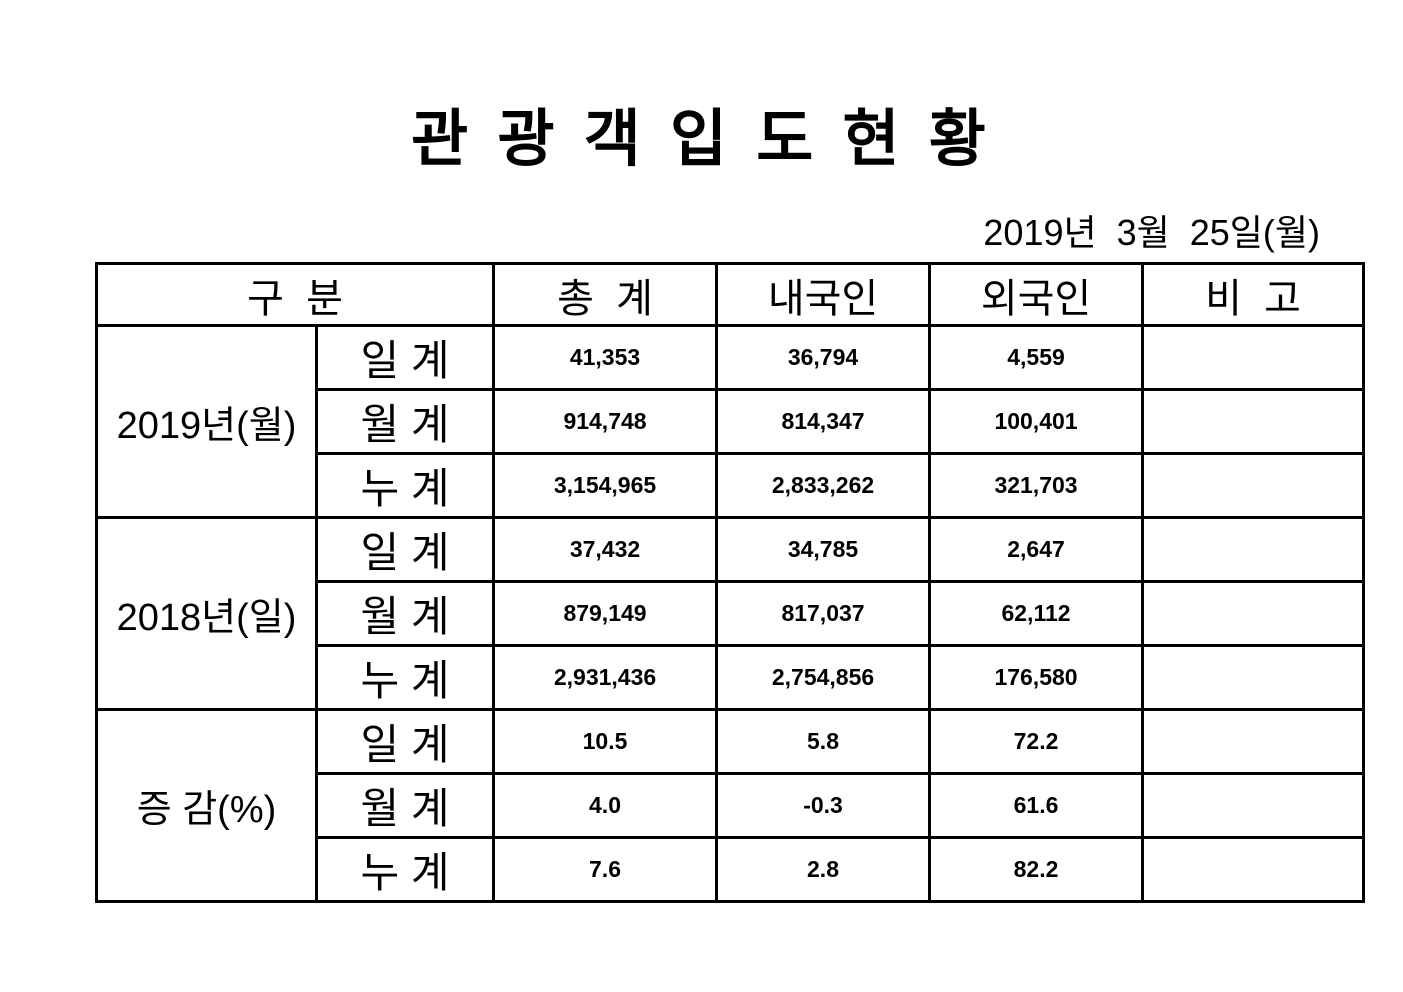 This screenshot has height=992, width=1403. I want to click on foreign-value: 4,559, so click(1036, 357).